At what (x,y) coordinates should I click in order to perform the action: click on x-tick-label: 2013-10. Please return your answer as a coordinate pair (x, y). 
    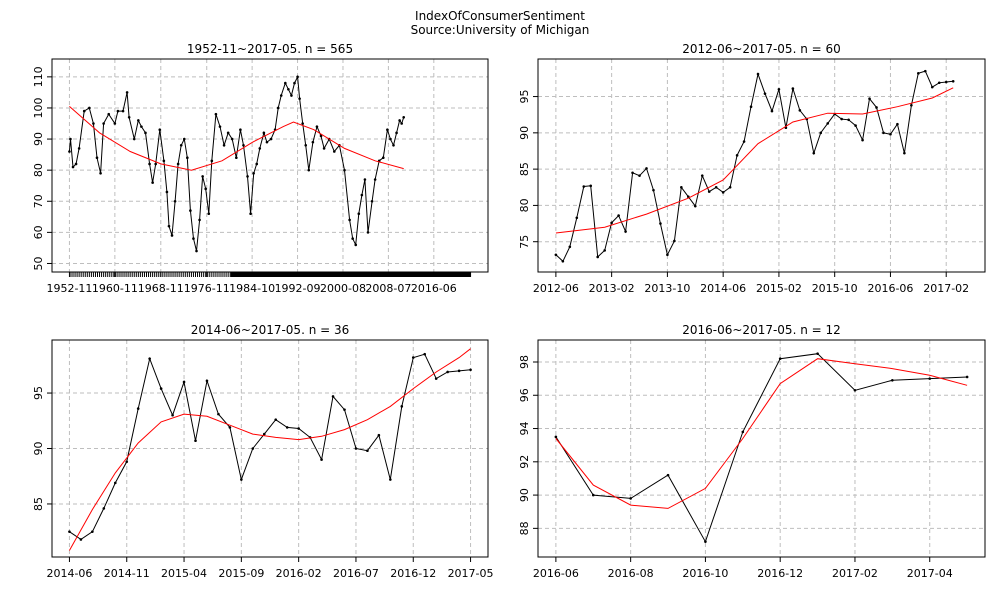
    Looking at the image, I should click on (667, 288).